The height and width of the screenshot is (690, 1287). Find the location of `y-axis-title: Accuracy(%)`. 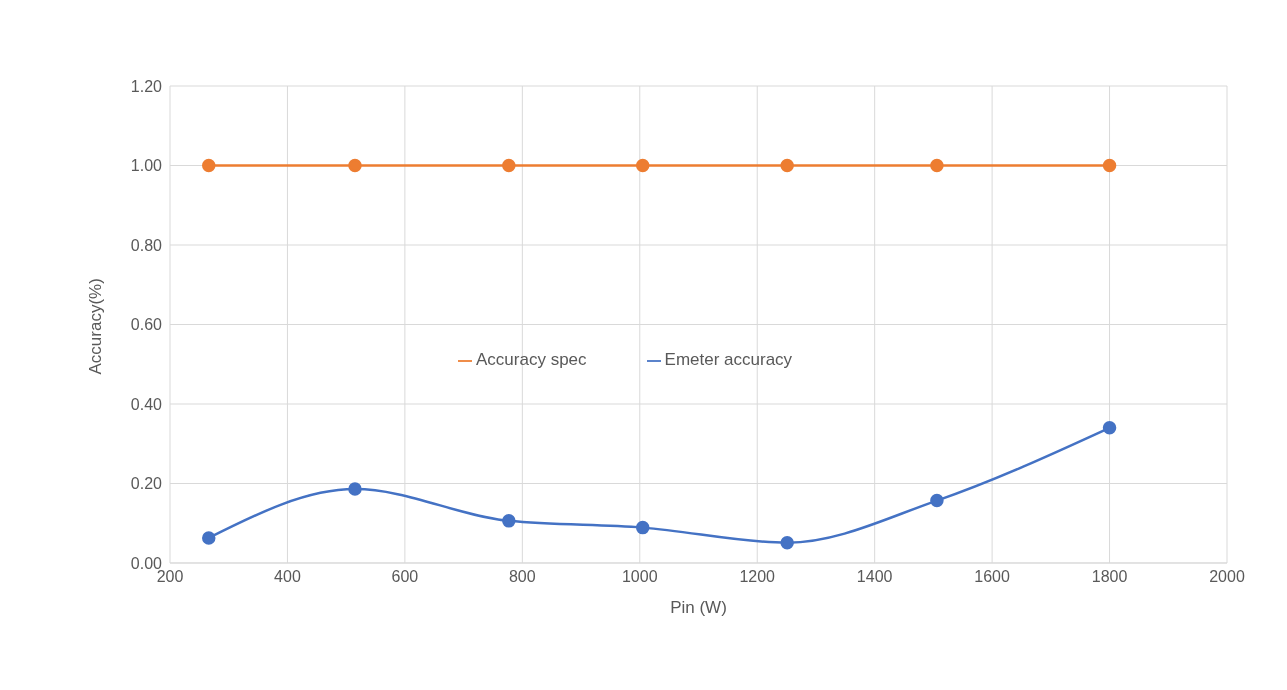

y-axis-title: Accuracy(%) is located at coordinates (96, 326).